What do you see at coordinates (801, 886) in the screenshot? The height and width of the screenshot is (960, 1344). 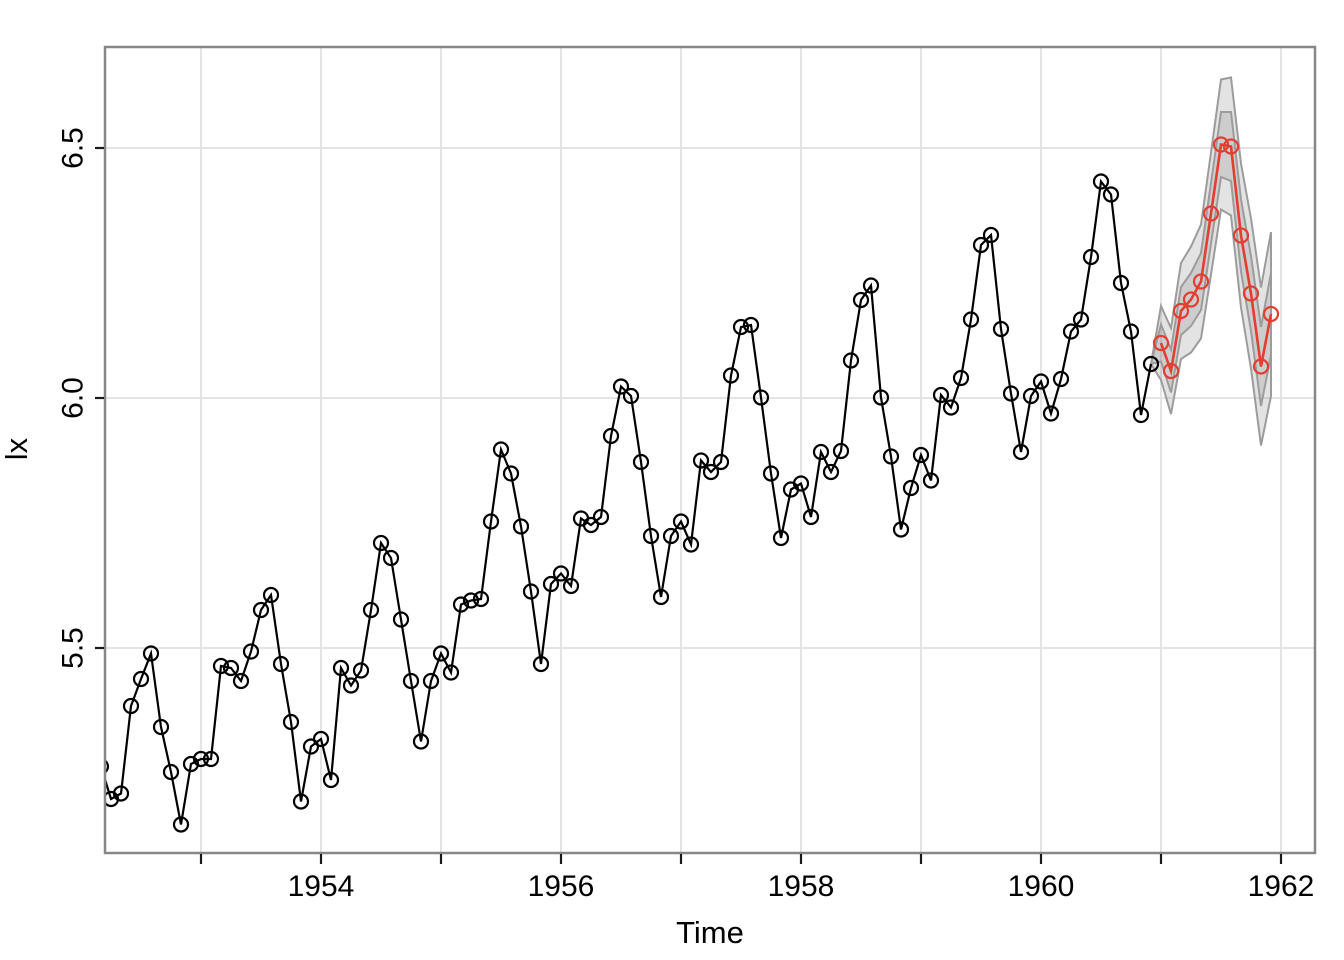 I see `x-tick-label-1958: 1958` at bounding box center [801, 886].